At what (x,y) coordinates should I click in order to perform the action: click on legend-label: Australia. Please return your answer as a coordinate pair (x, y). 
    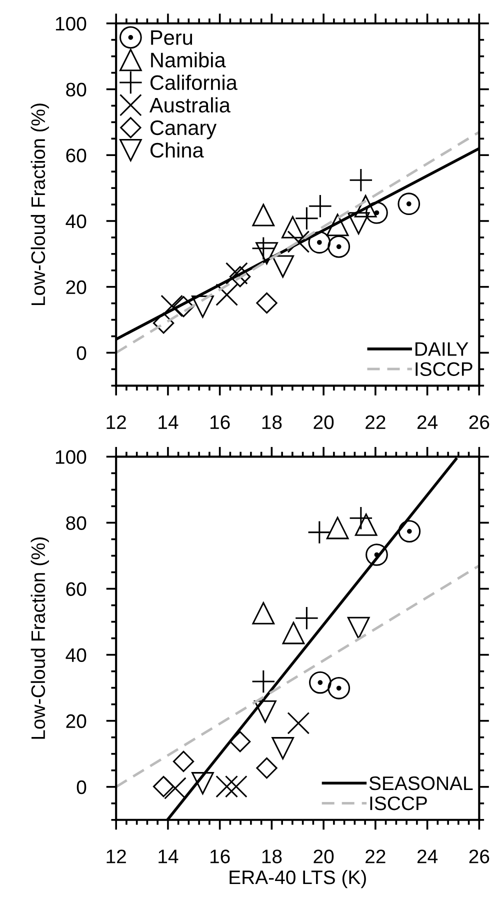
    Looking at the image, I should click on (189, 105).